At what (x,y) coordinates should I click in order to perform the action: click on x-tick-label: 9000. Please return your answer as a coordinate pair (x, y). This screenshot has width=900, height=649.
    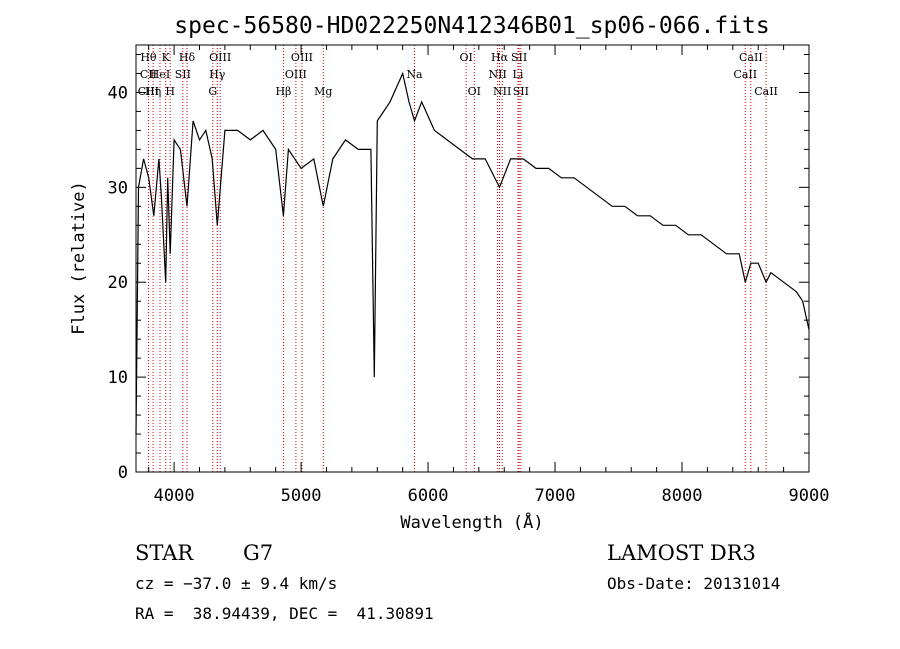
    Looking at the image, I should click on (809, 496).